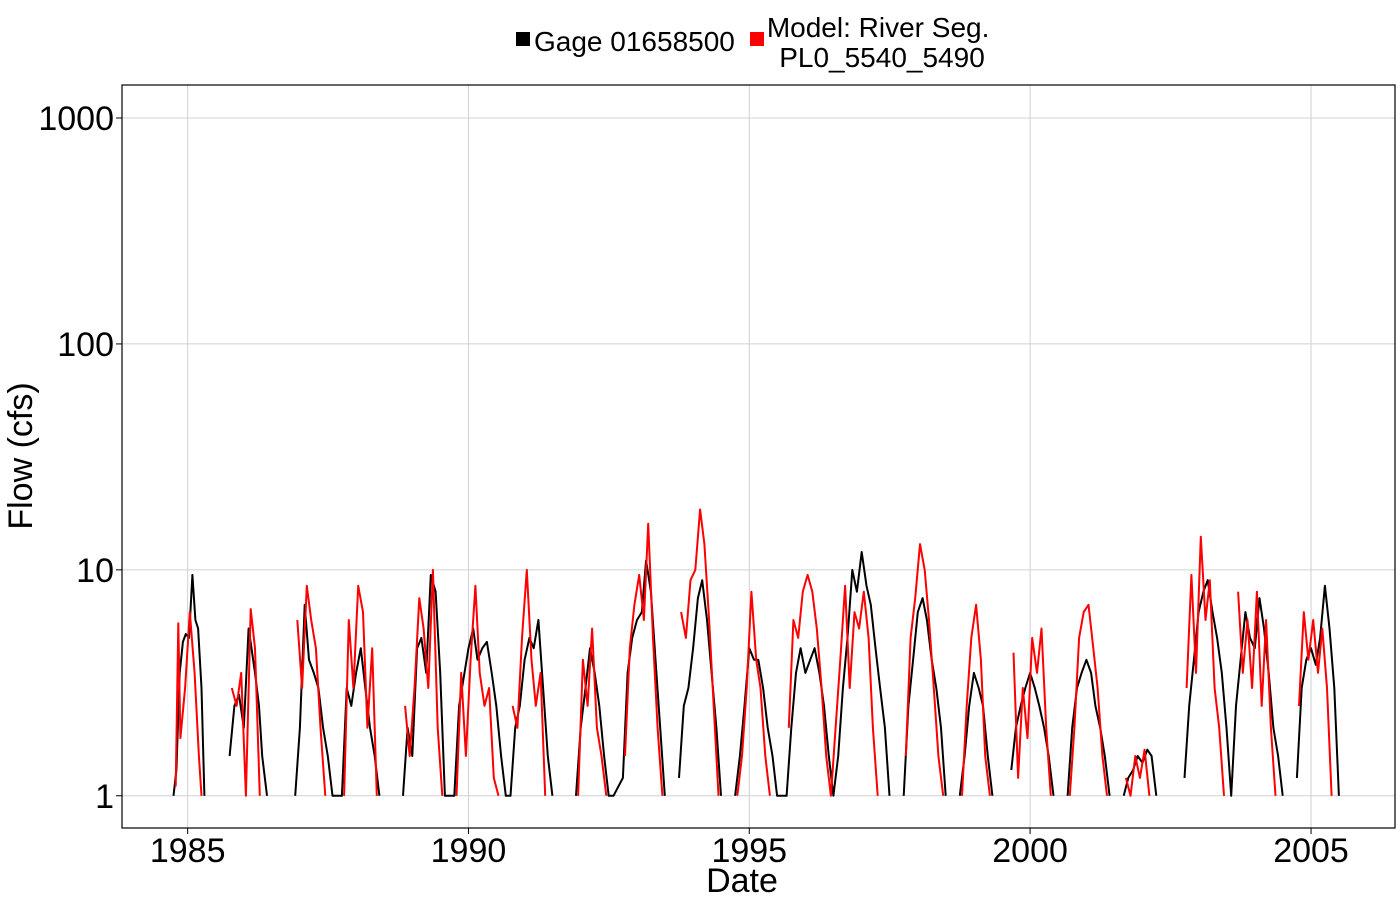 This screenshot has width=1400, height=900. Describe the element at coordinates (882, 42) in the screenshot. I see `legend-label-model: Model: River Seg. PL0_5540_5490` at that location.